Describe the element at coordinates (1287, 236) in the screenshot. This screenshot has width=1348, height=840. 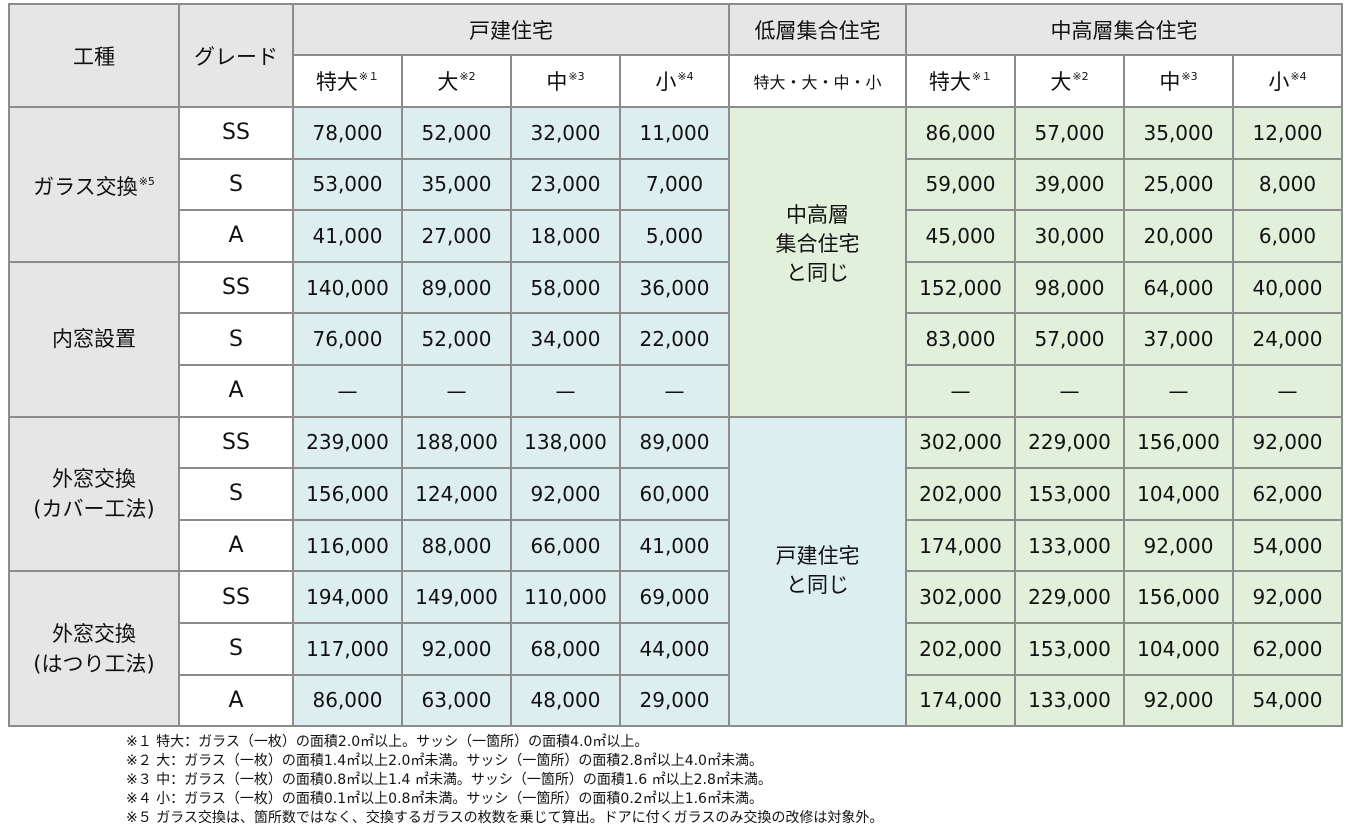
I see `mid-high-price-cell: 6,000` at that location.